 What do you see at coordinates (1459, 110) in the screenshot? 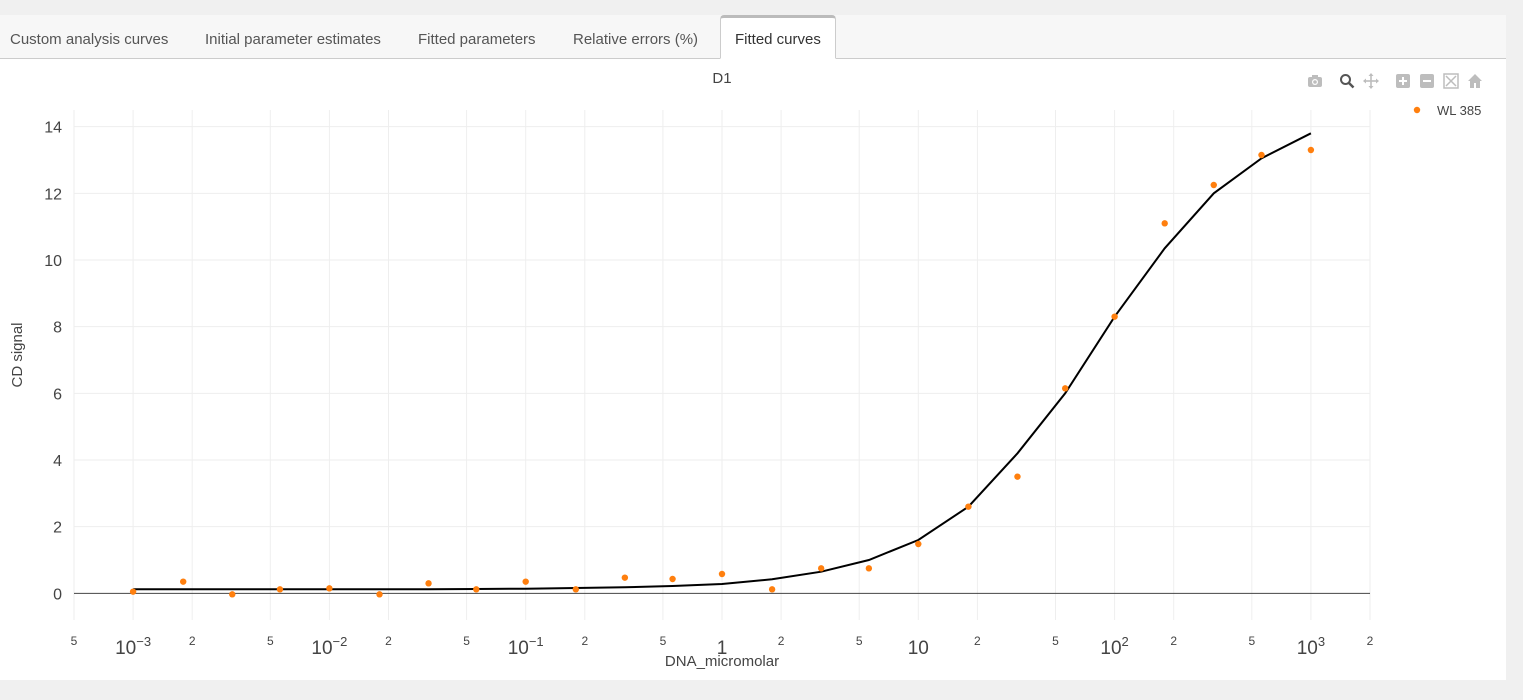
I see `legend-entry: WL 385` at bounding box center [1459, 110].